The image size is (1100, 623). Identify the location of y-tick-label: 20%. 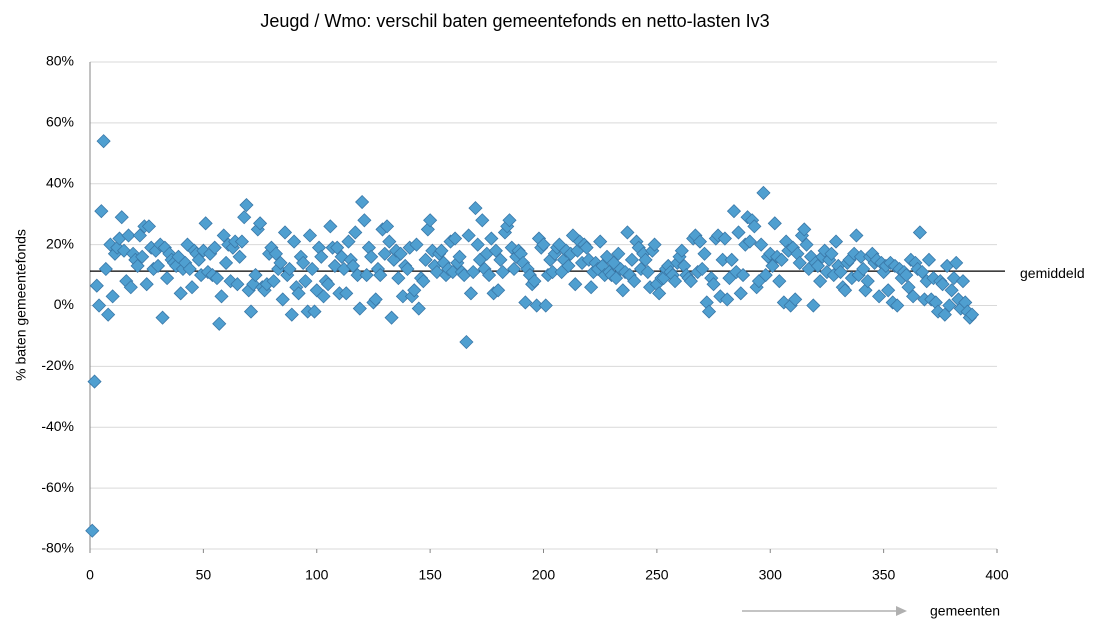
(60, 243).